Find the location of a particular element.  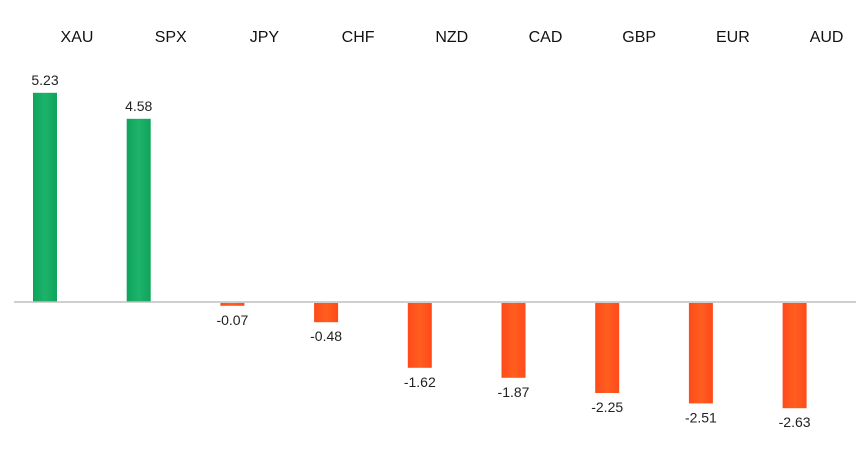

value-label-cad: -1.87 is located at coordinates (514, 392).